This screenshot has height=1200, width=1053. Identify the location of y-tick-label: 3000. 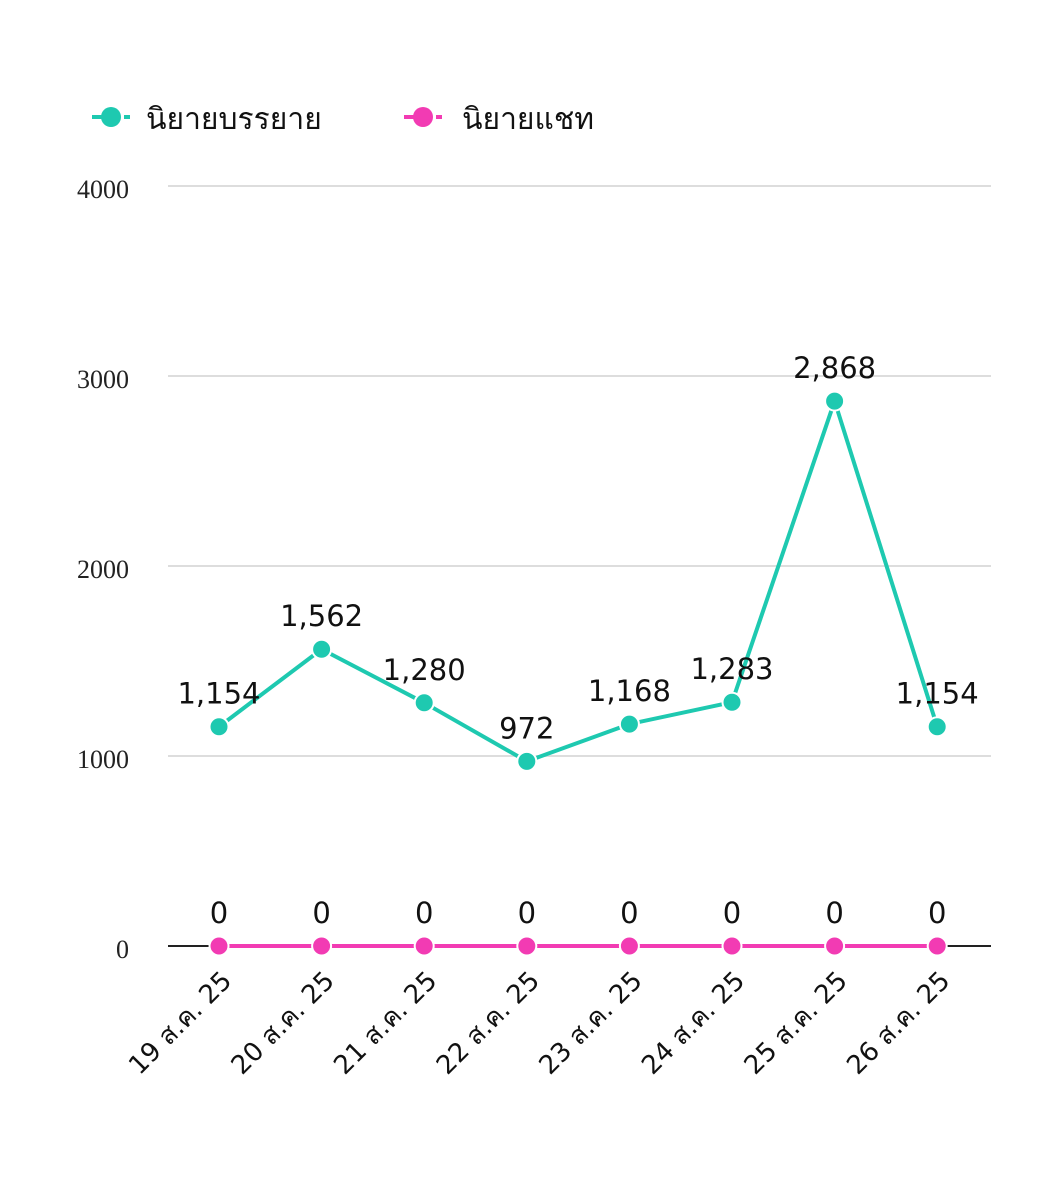
(103, 379).